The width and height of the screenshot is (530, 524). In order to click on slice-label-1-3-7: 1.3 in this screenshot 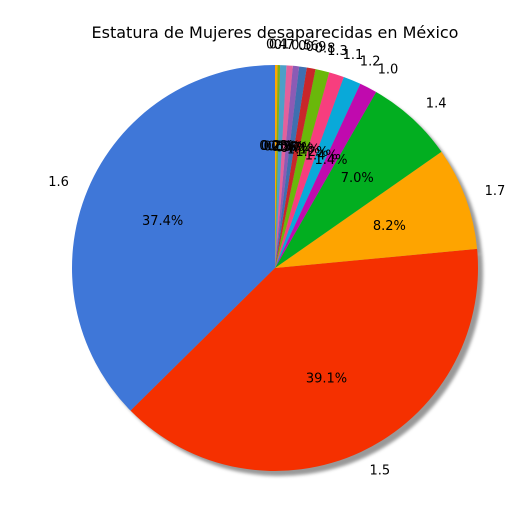, I will do `click(337, 51)`.